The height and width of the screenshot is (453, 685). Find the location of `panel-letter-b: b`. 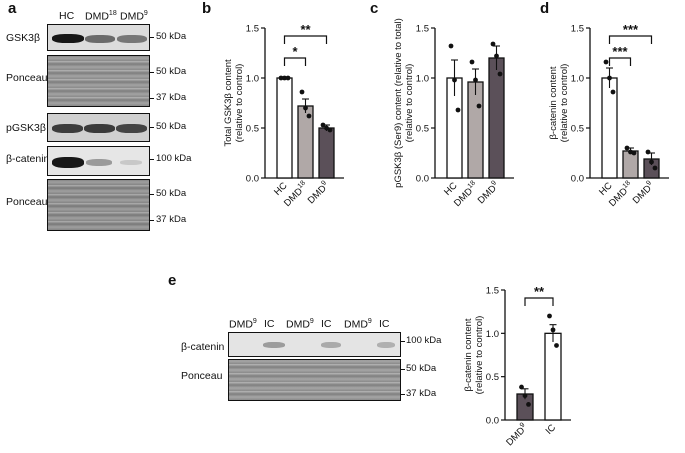

panel-letter-b: b is located at coordinates (207, 8).